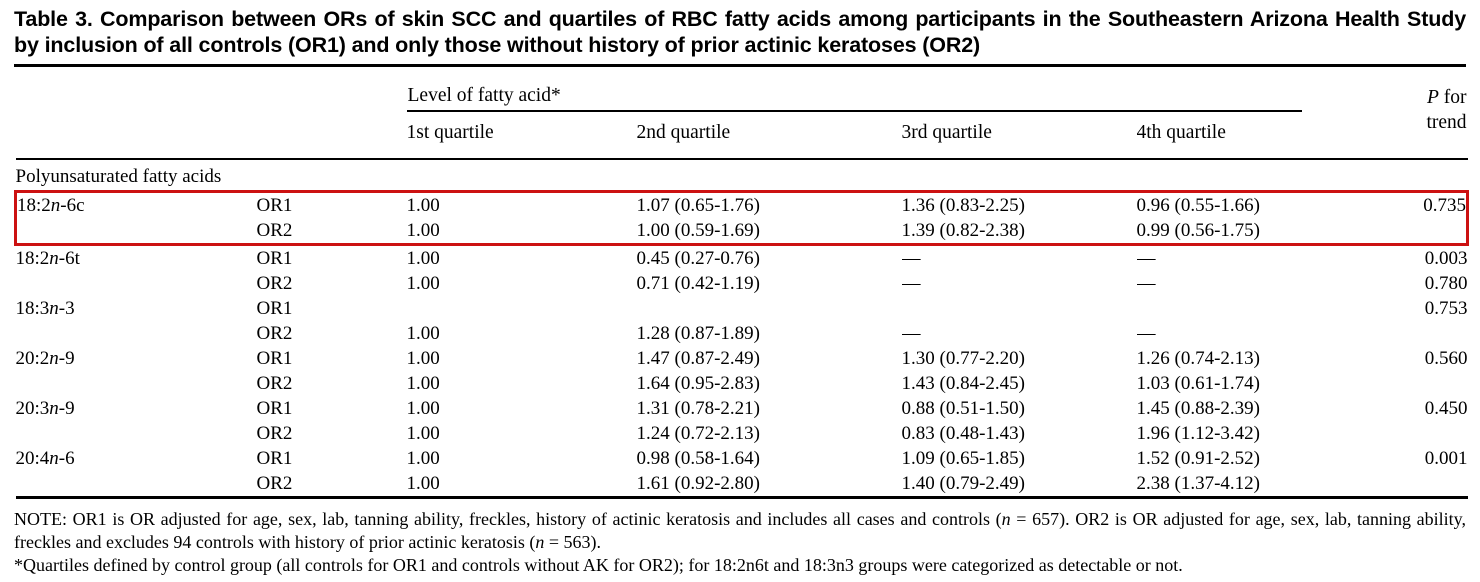  Describe the element at coordinates (1446, 283) in the screenshot. I see `p-trend-value: 0.780` at that location.